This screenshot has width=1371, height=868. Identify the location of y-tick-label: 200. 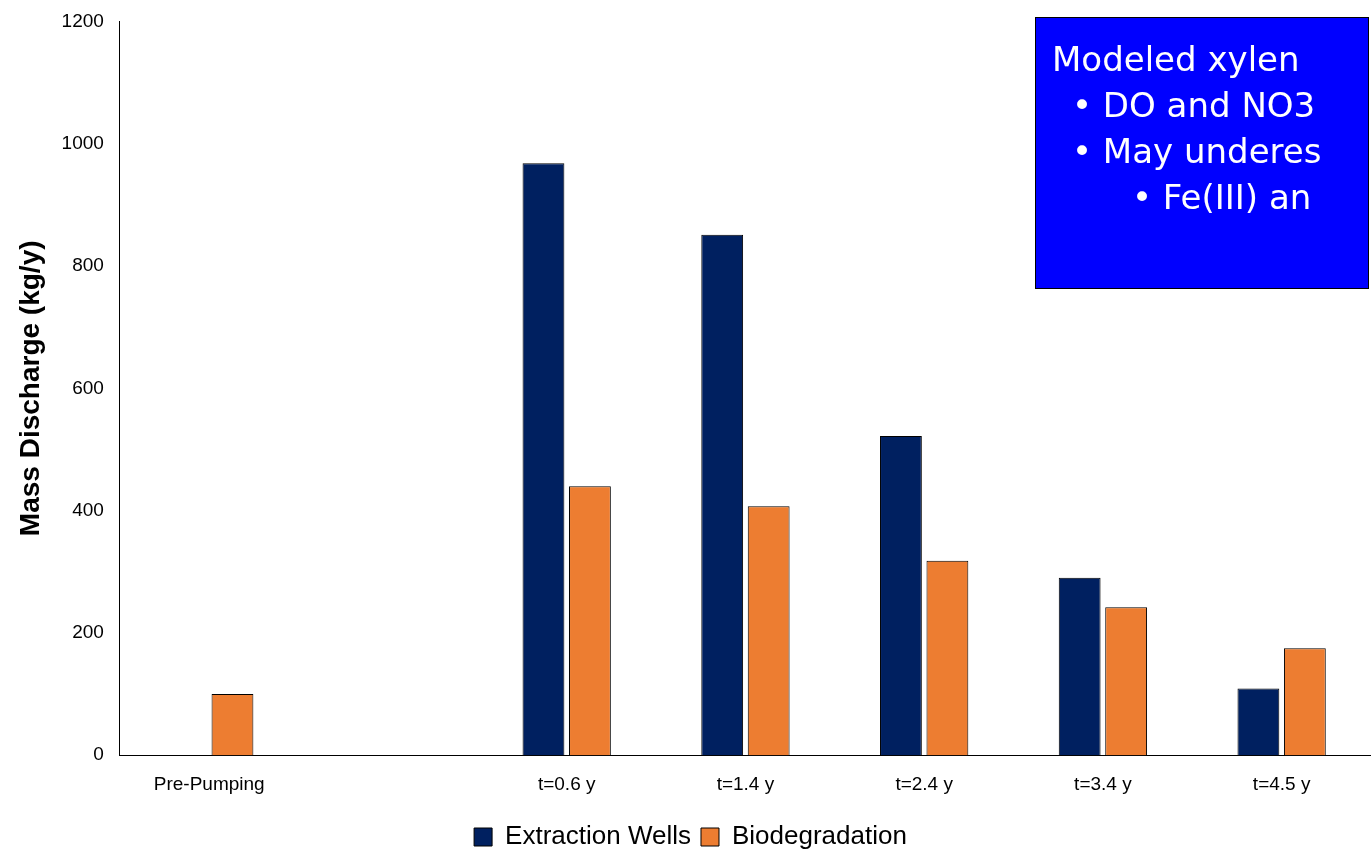
(88, 632).